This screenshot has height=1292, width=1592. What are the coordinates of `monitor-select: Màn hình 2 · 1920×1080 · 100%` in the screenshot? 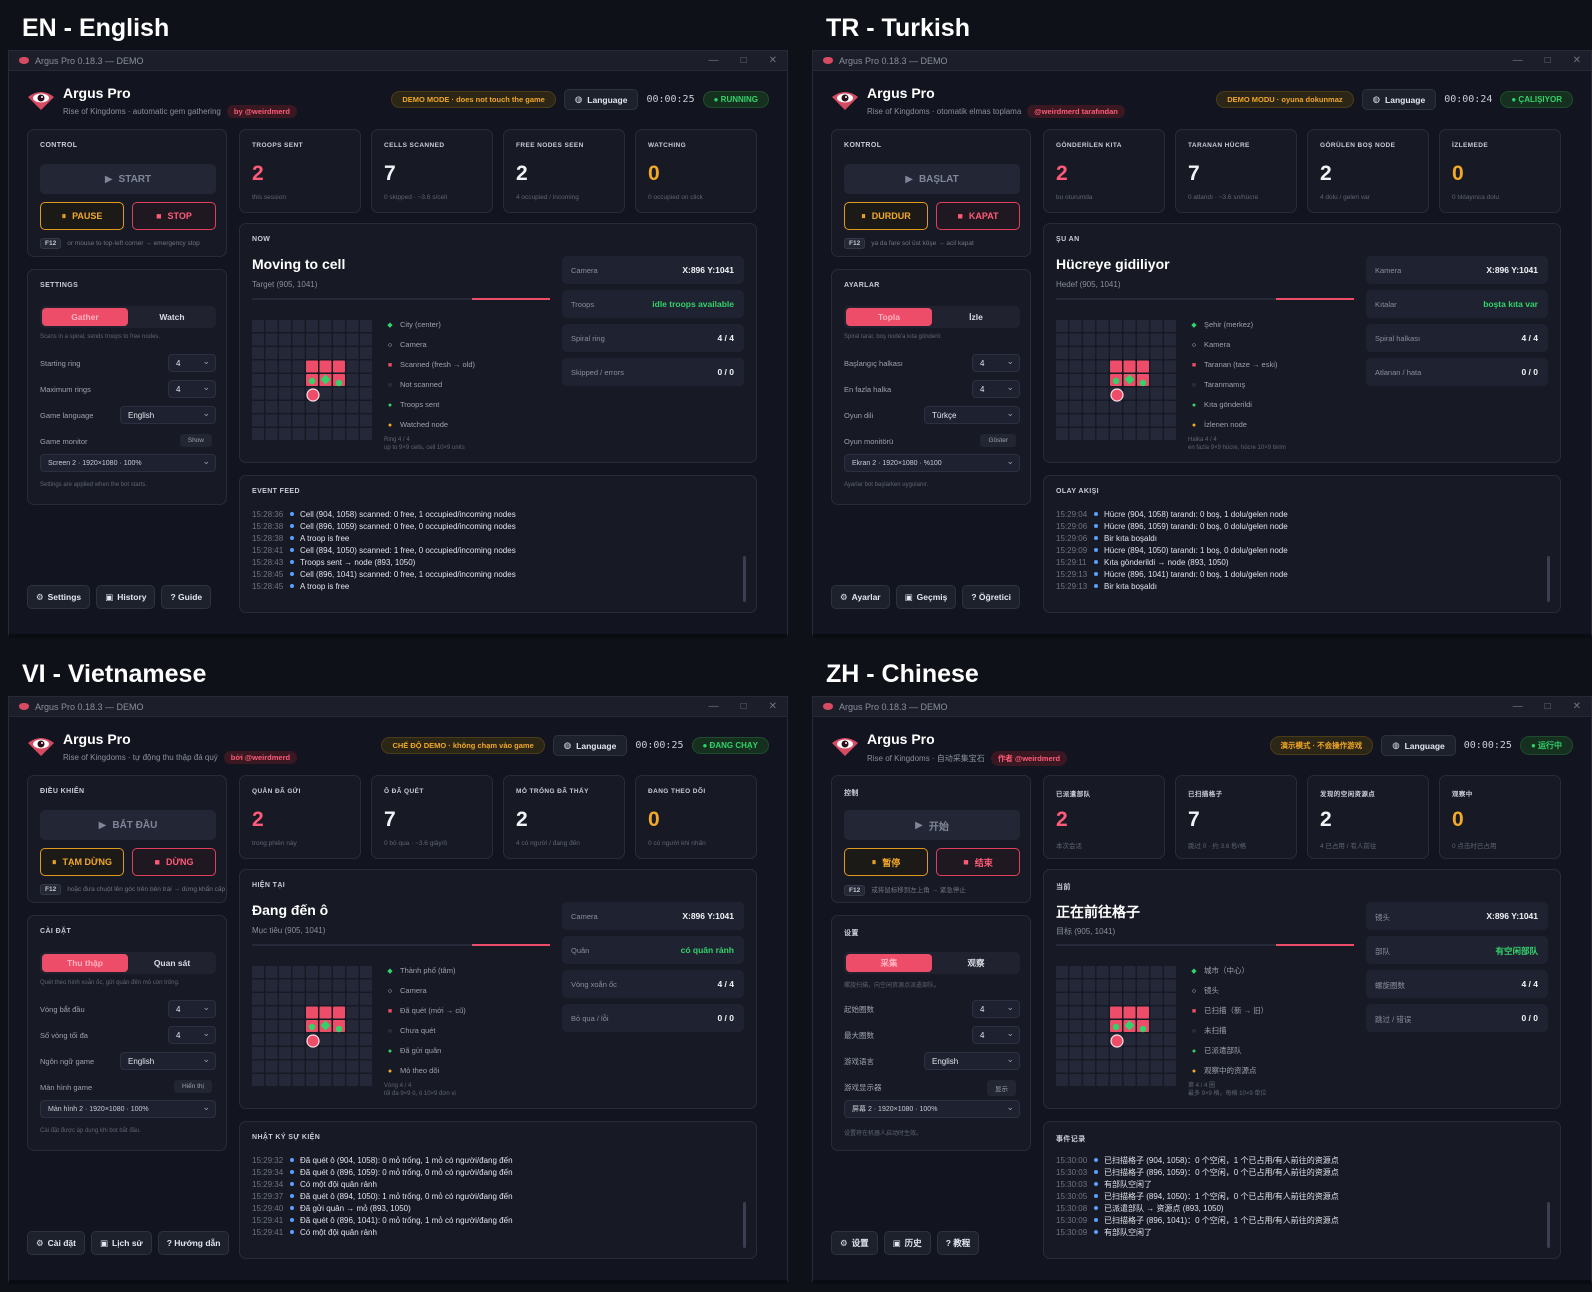 It's located at (128, 1109).